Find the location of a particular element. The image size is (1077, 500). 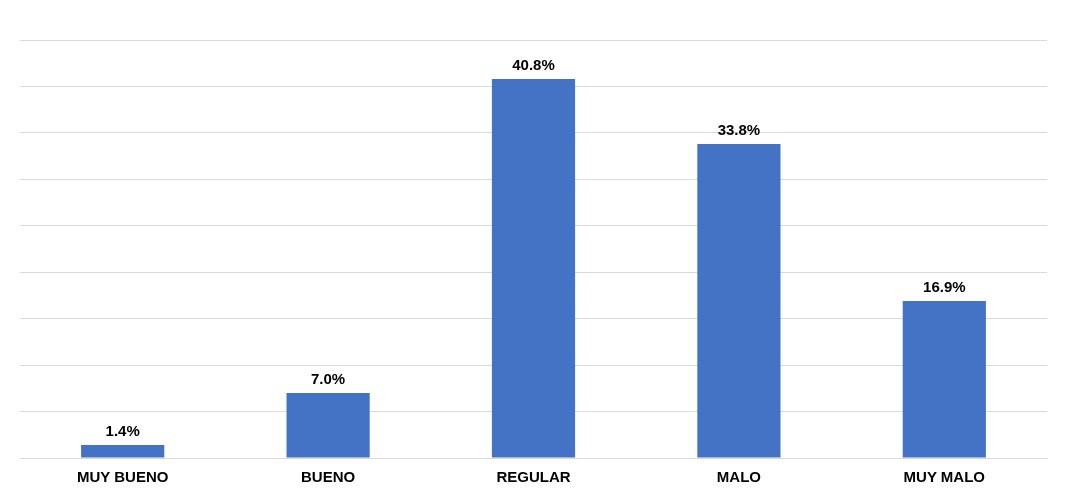

data-label: 7.0% is located at coordinates (328, 378).